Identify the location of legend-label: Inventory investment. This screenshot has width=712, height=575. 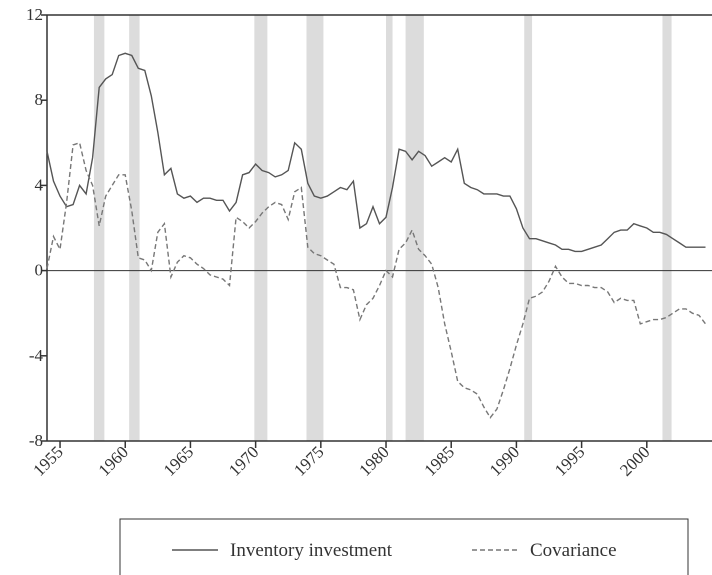
(311, 550).